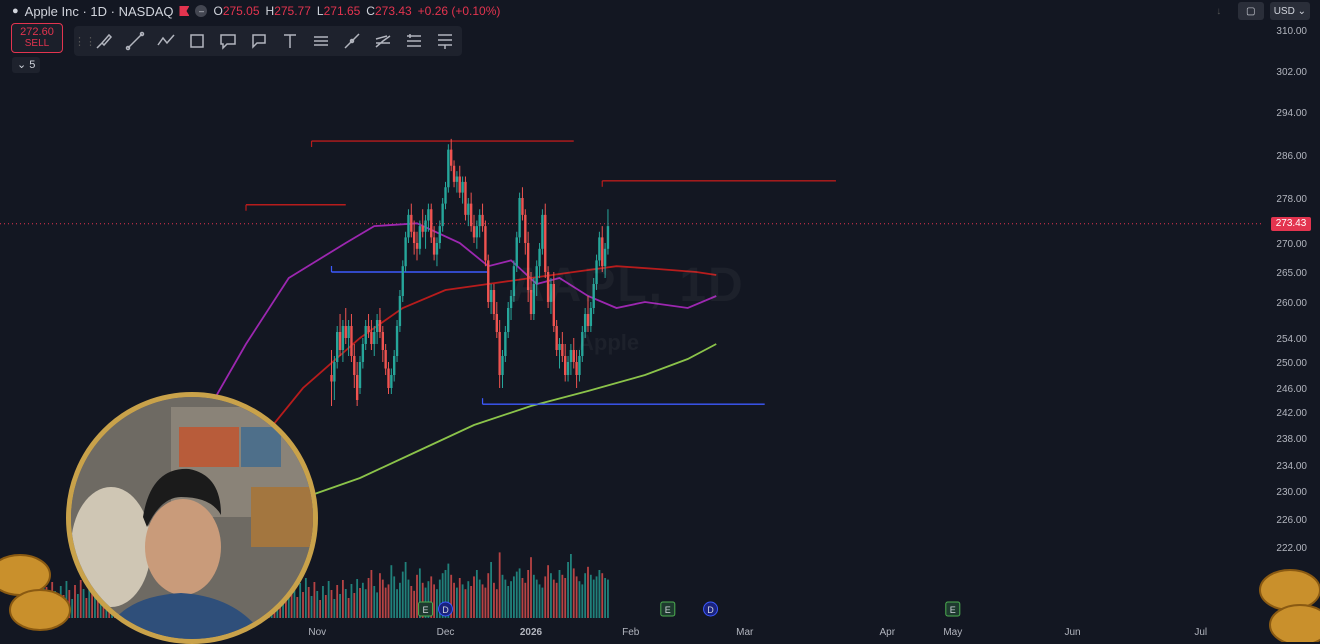  I want to click on symbol-watermark: AAPL, 1D, so click(627, 285).